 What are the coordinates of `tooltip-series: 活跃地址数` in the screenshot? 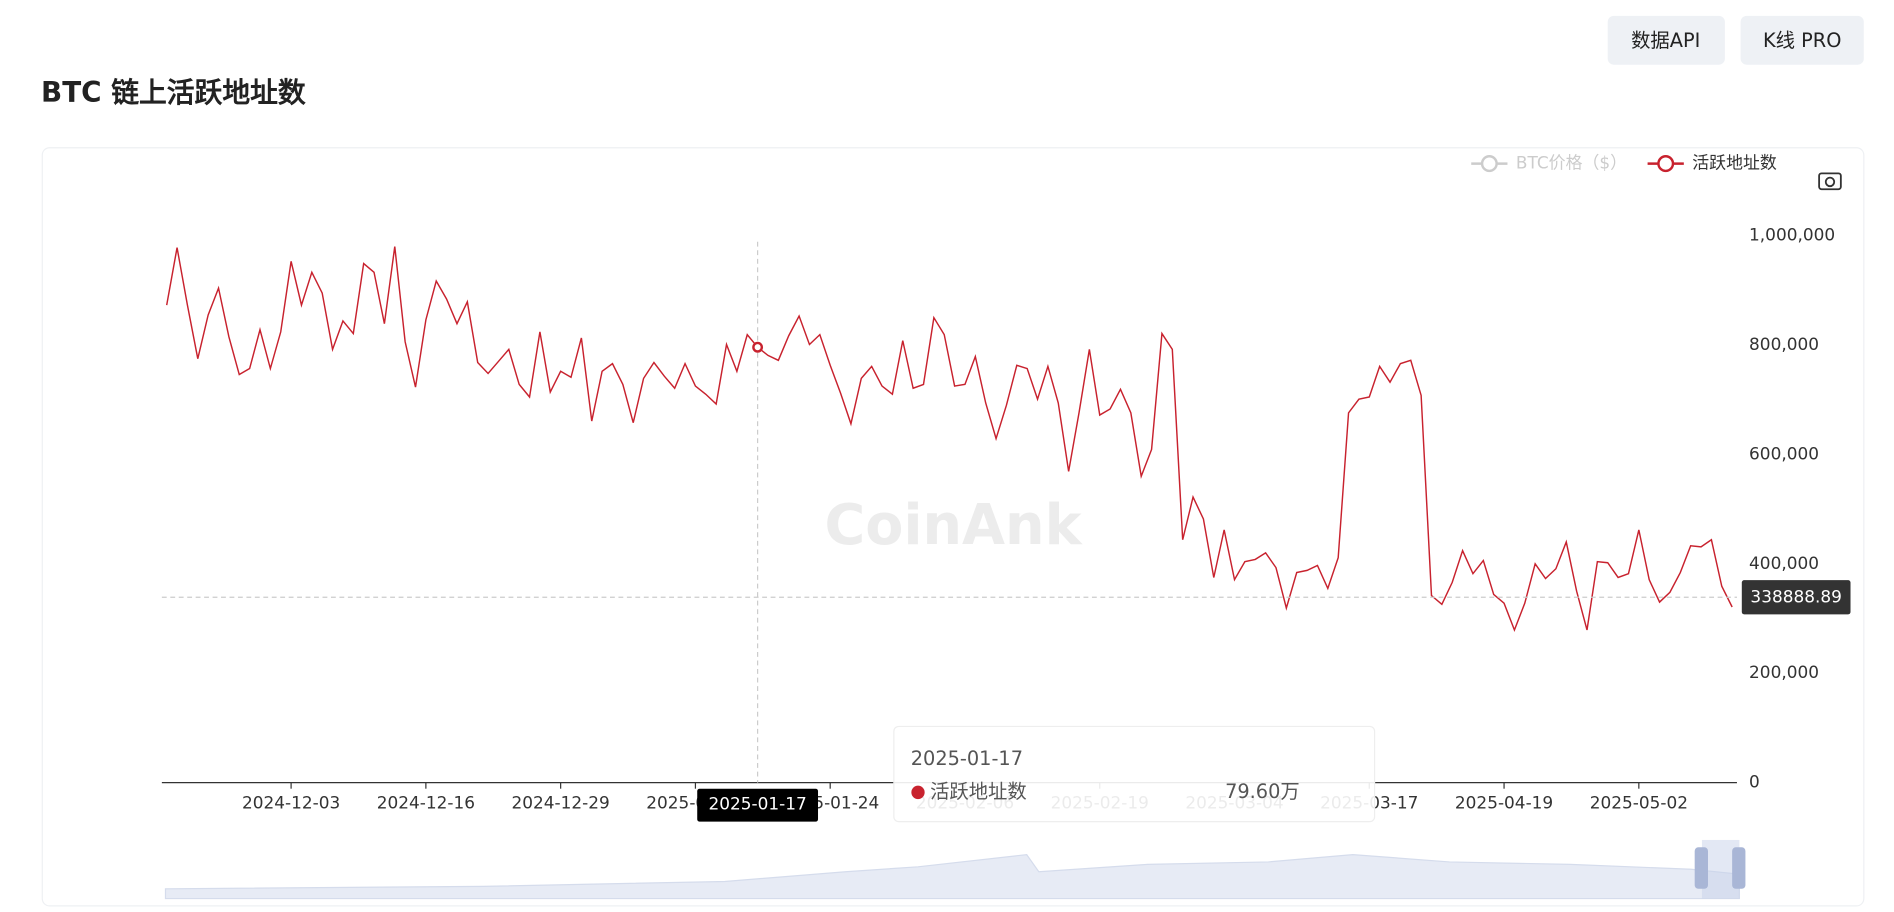 It's located at (978, 791).